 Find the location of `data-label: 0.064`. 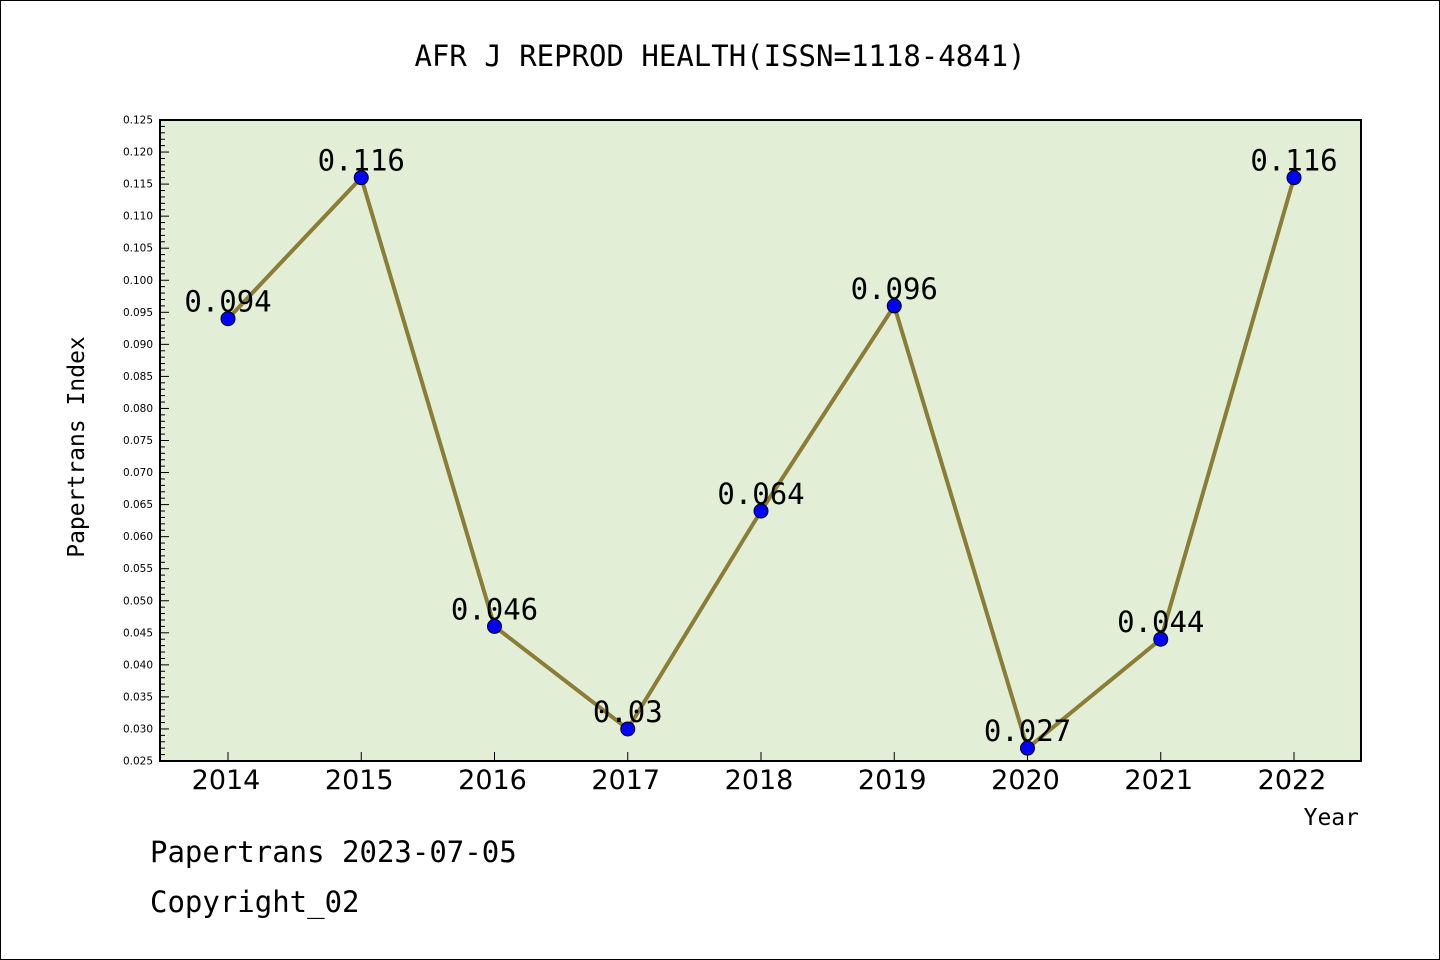

data-label: 0.064 is located at coordinates (760, 494).